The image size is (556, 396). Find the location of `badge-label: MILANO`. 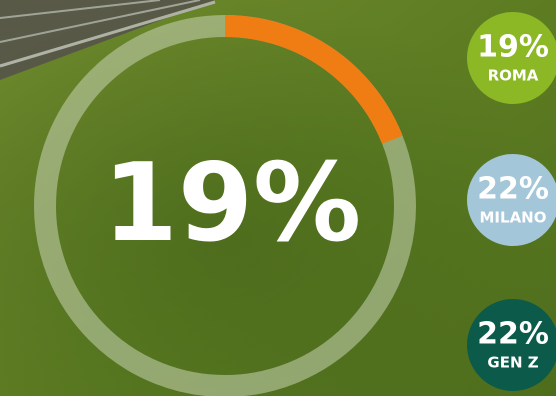

badge-label: MILANO is located at coordinates (513, 218).